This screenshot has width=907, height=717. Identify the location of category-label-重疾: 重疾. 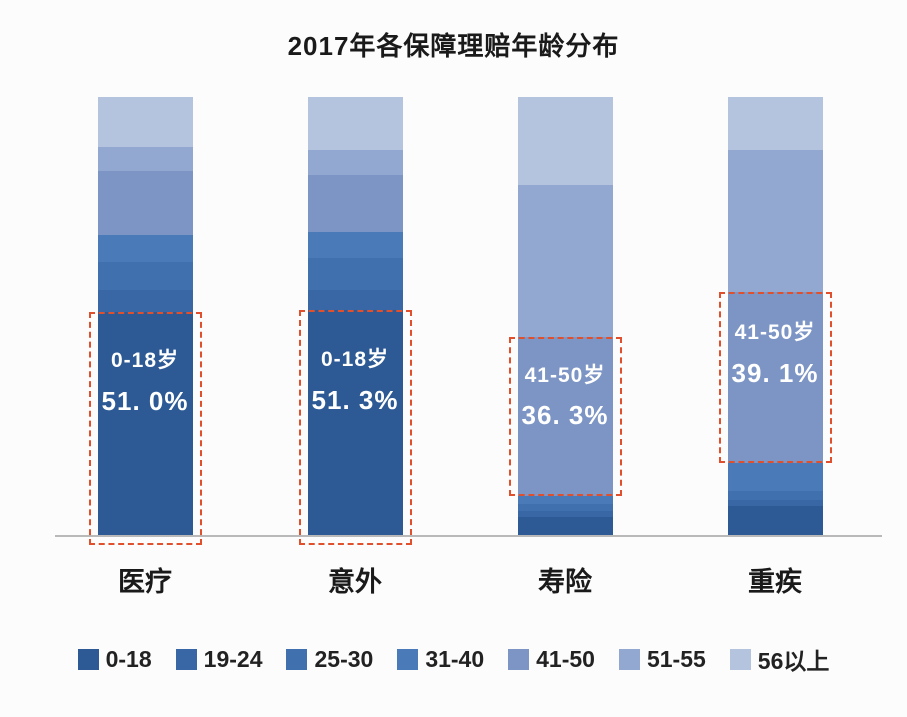
(775, 582).